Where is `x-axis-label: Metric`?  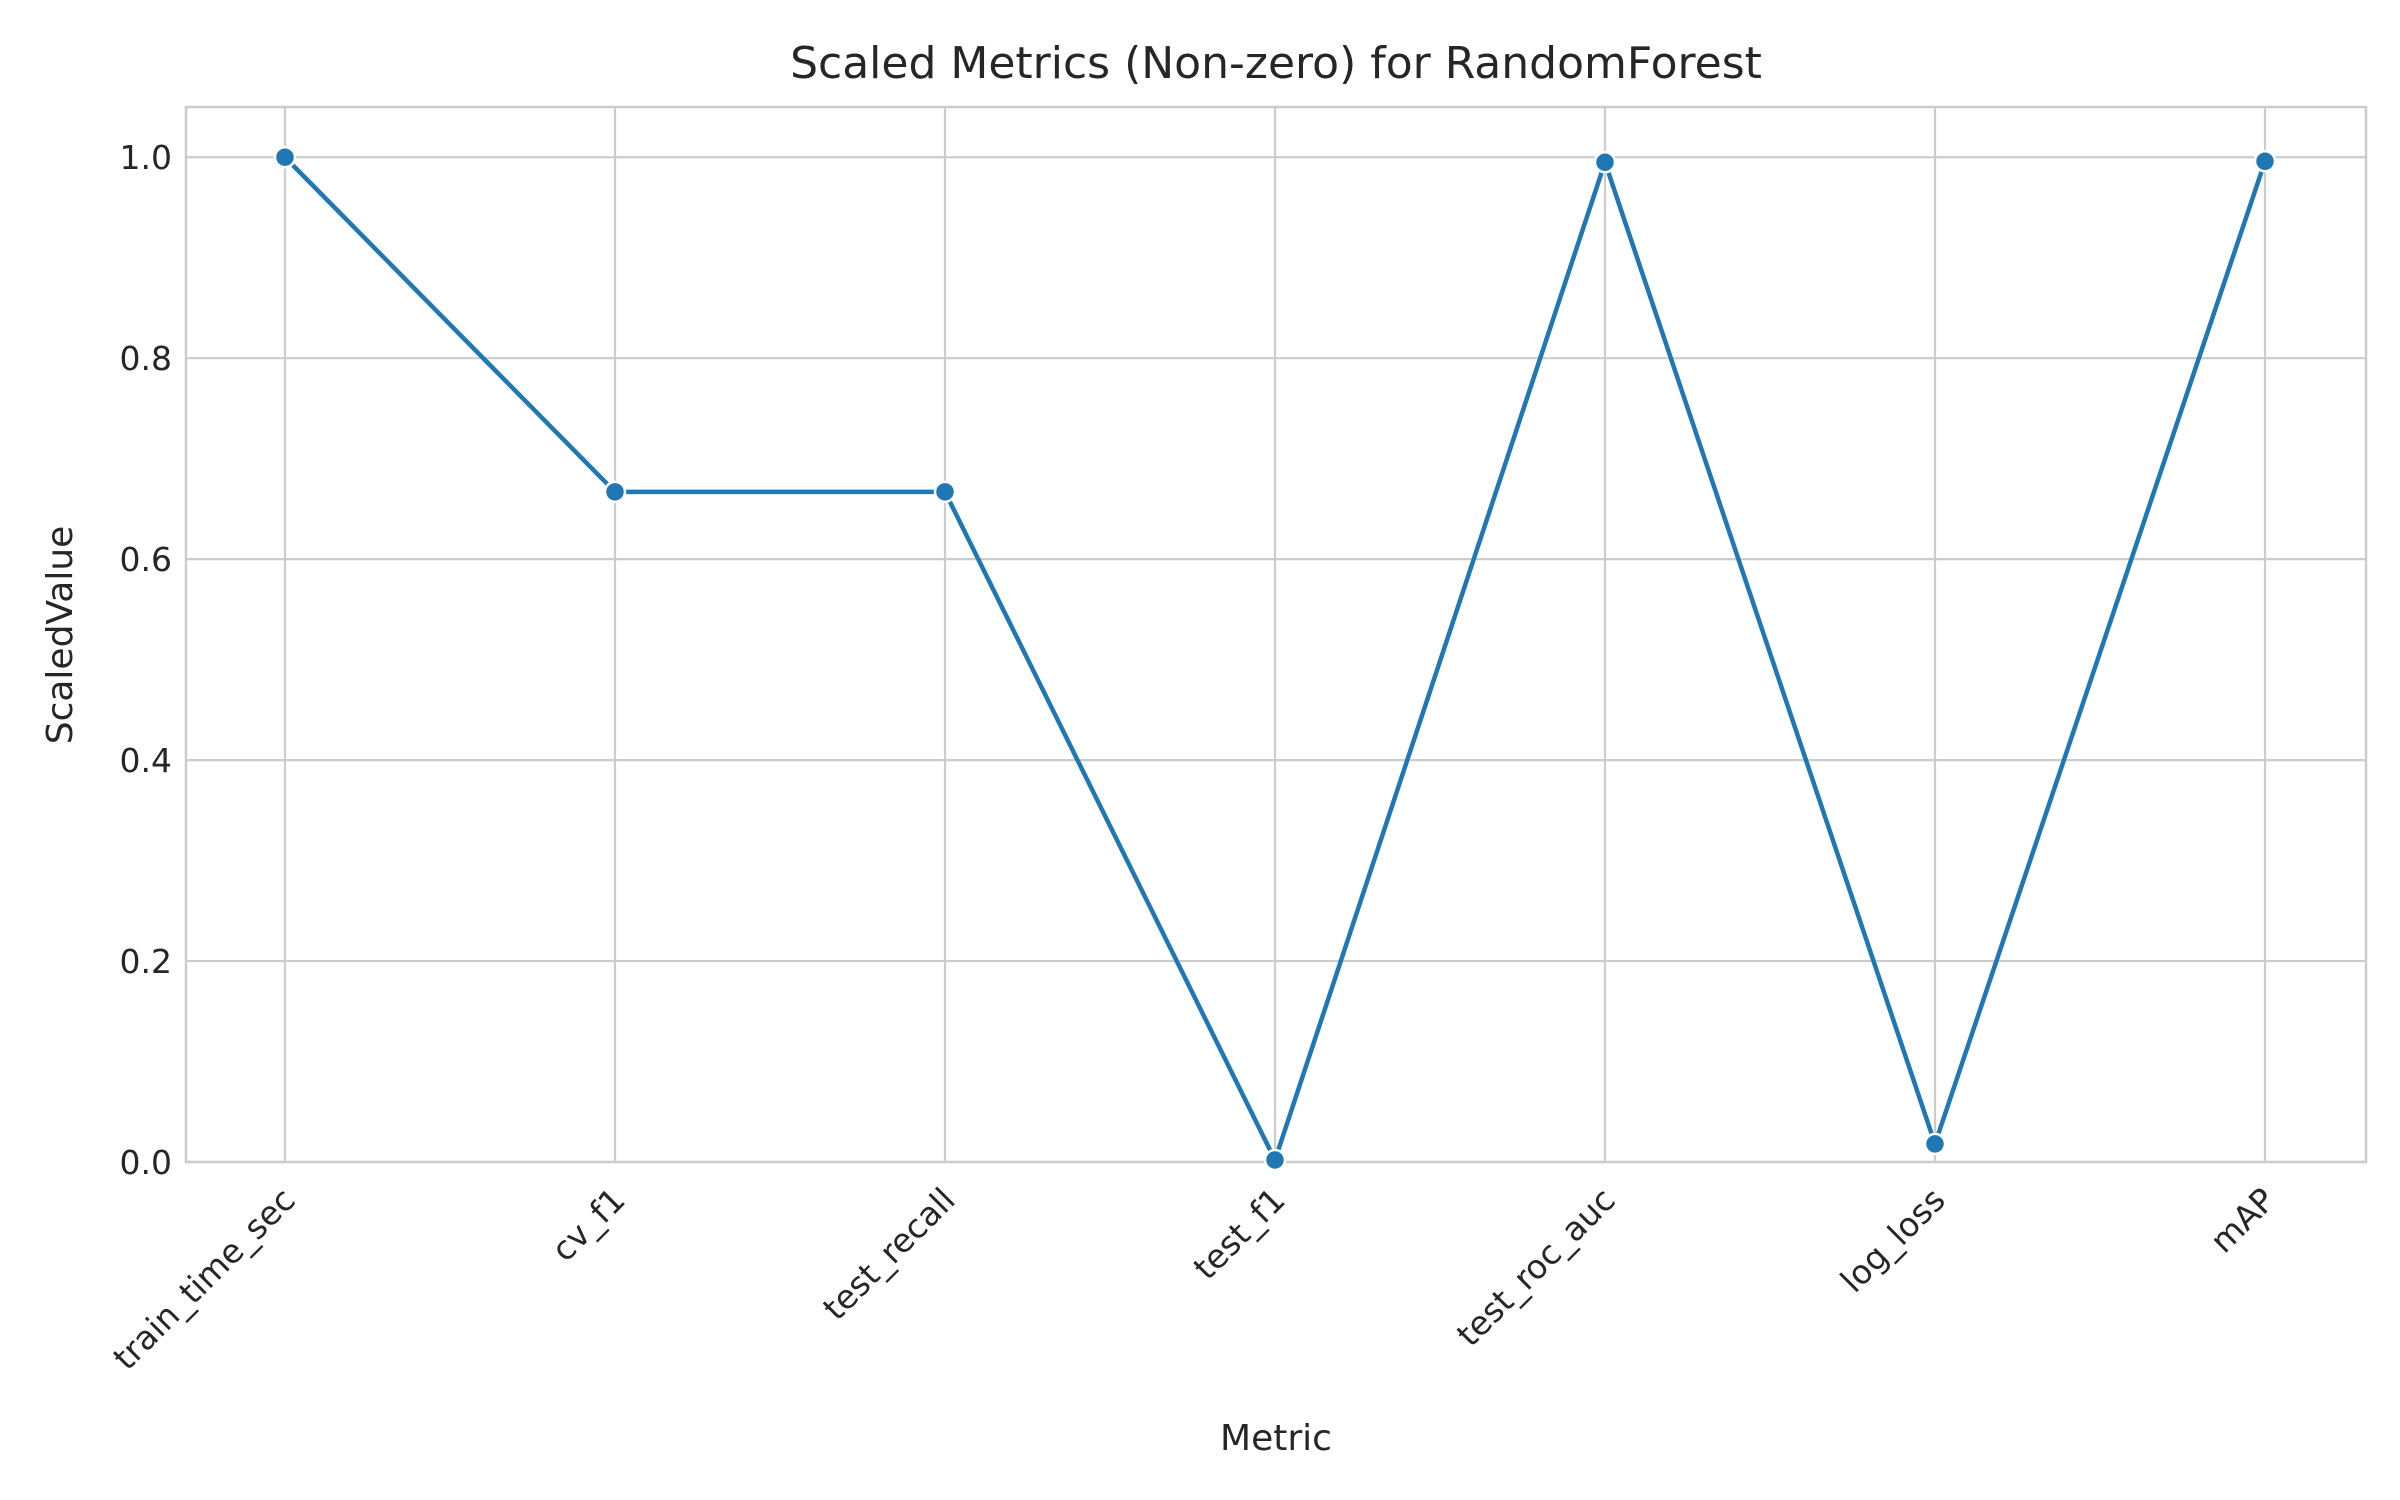 x-axis-label: Metric is located at coordinates (1276, 1438).